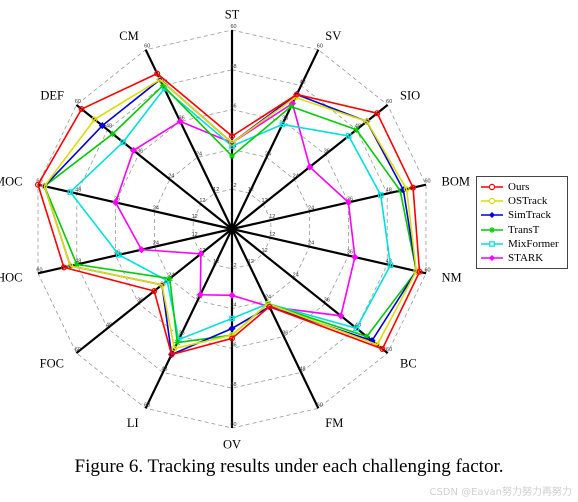 The image size is (578, 502). Describe the element at coordinates (133, 423) in the screenshot. I see `axis-label: LI` at that location.